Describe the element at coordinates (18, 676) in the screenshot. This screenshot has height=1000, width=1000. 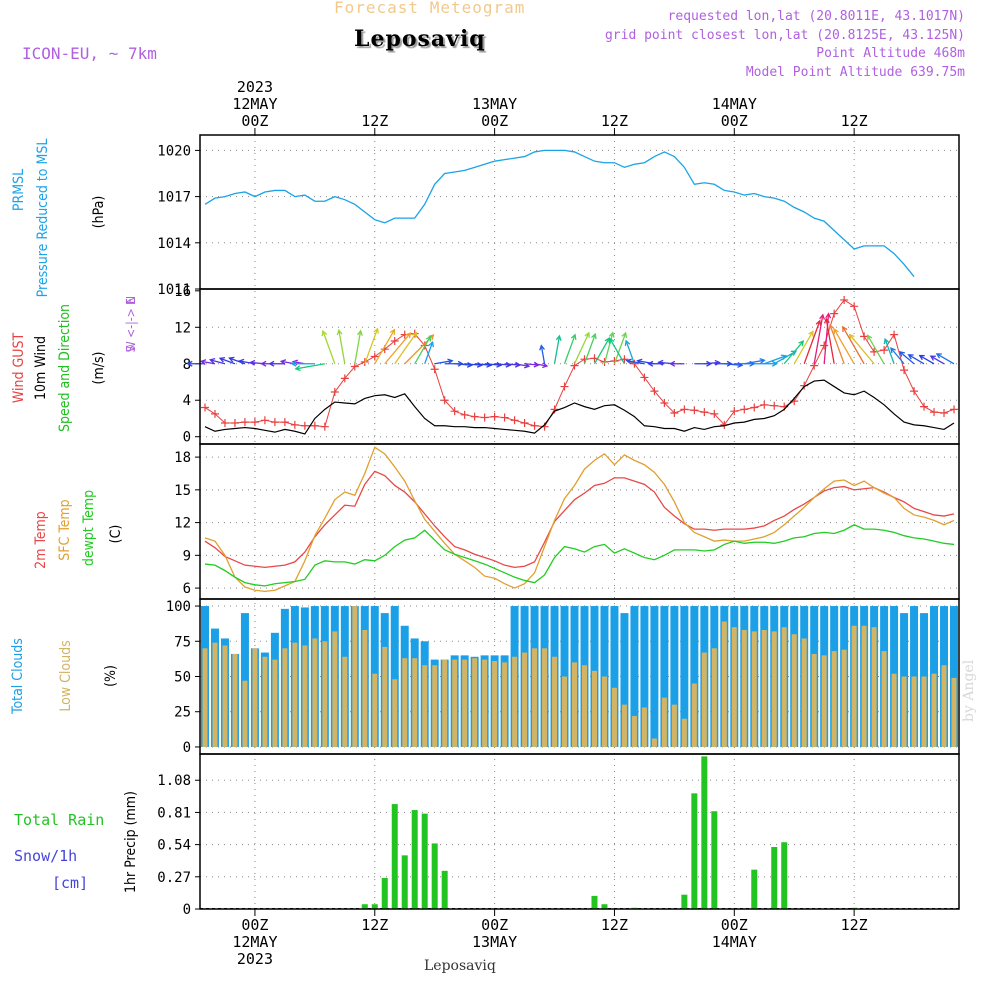
I see `total-cloud-axis-title: Total Clouds` at that location.